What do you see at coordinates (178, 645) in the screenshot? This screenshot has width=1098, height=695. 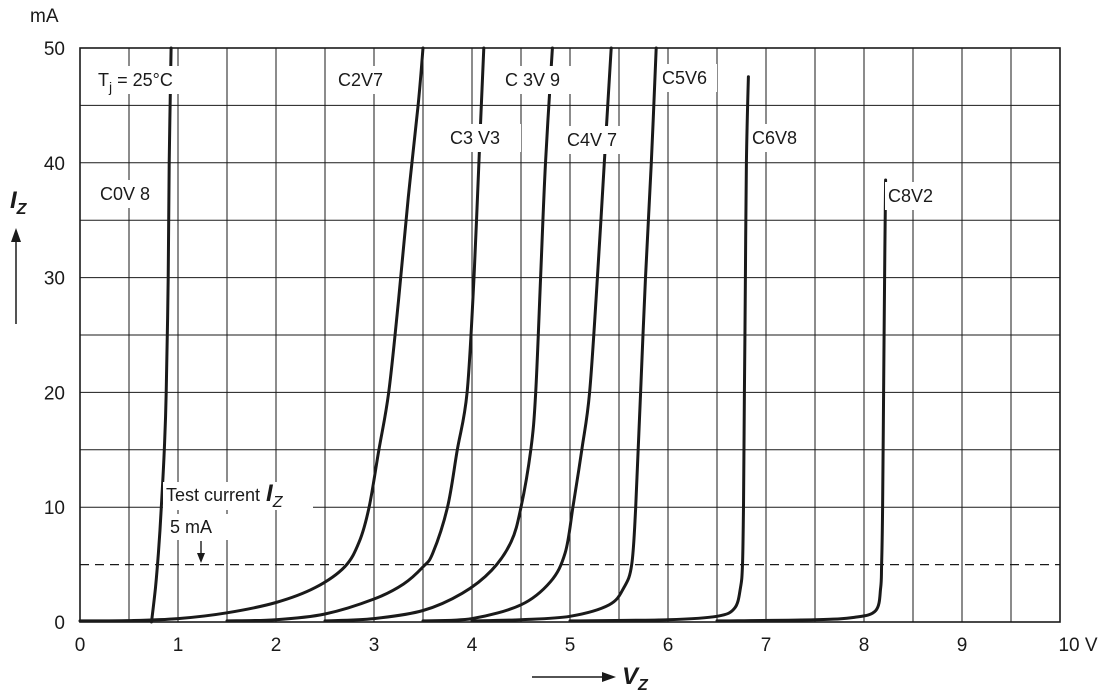 I see `x-tick-label: 1` at bounding box center [178, 645].